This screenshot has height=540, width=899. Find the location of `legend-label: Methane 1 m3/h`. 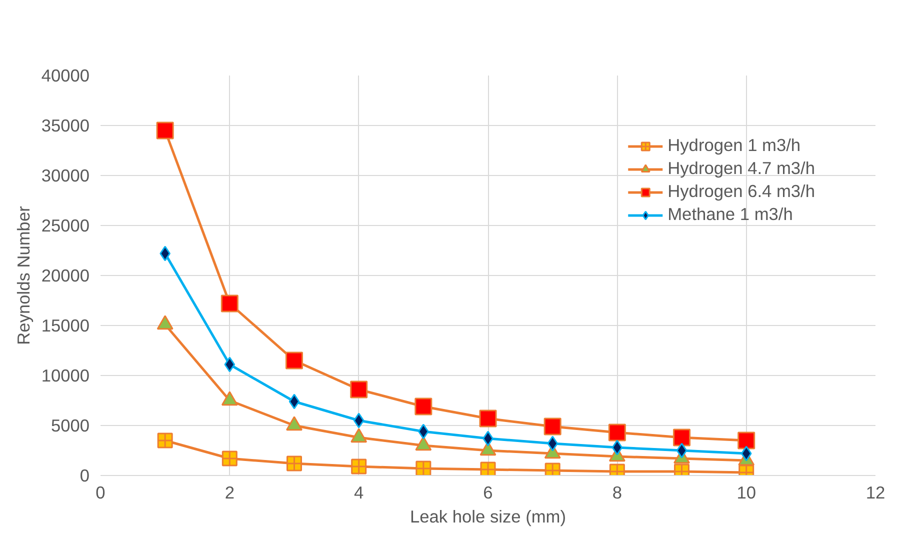

legend-label: Methane 1 m3/h is located at coordinates (730, 214).